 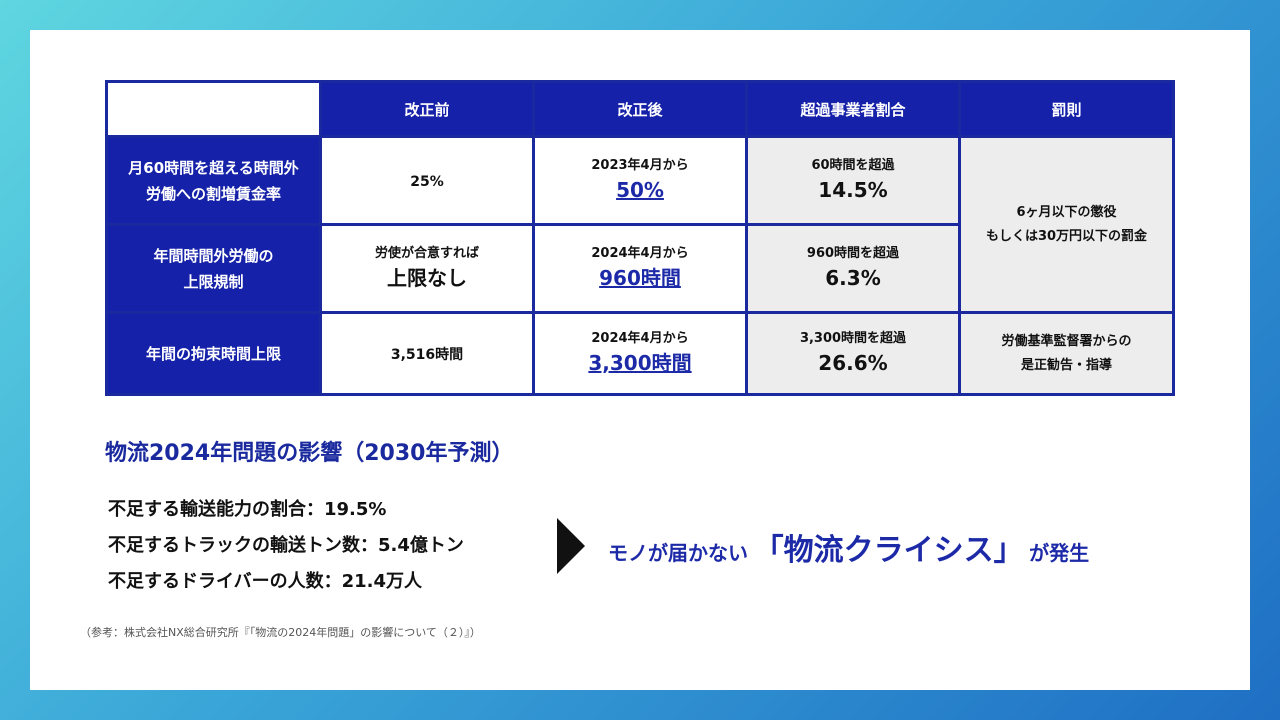 I want to click on cell-after: 2024年4月から 3,300時間, so click(x=640, y=353).